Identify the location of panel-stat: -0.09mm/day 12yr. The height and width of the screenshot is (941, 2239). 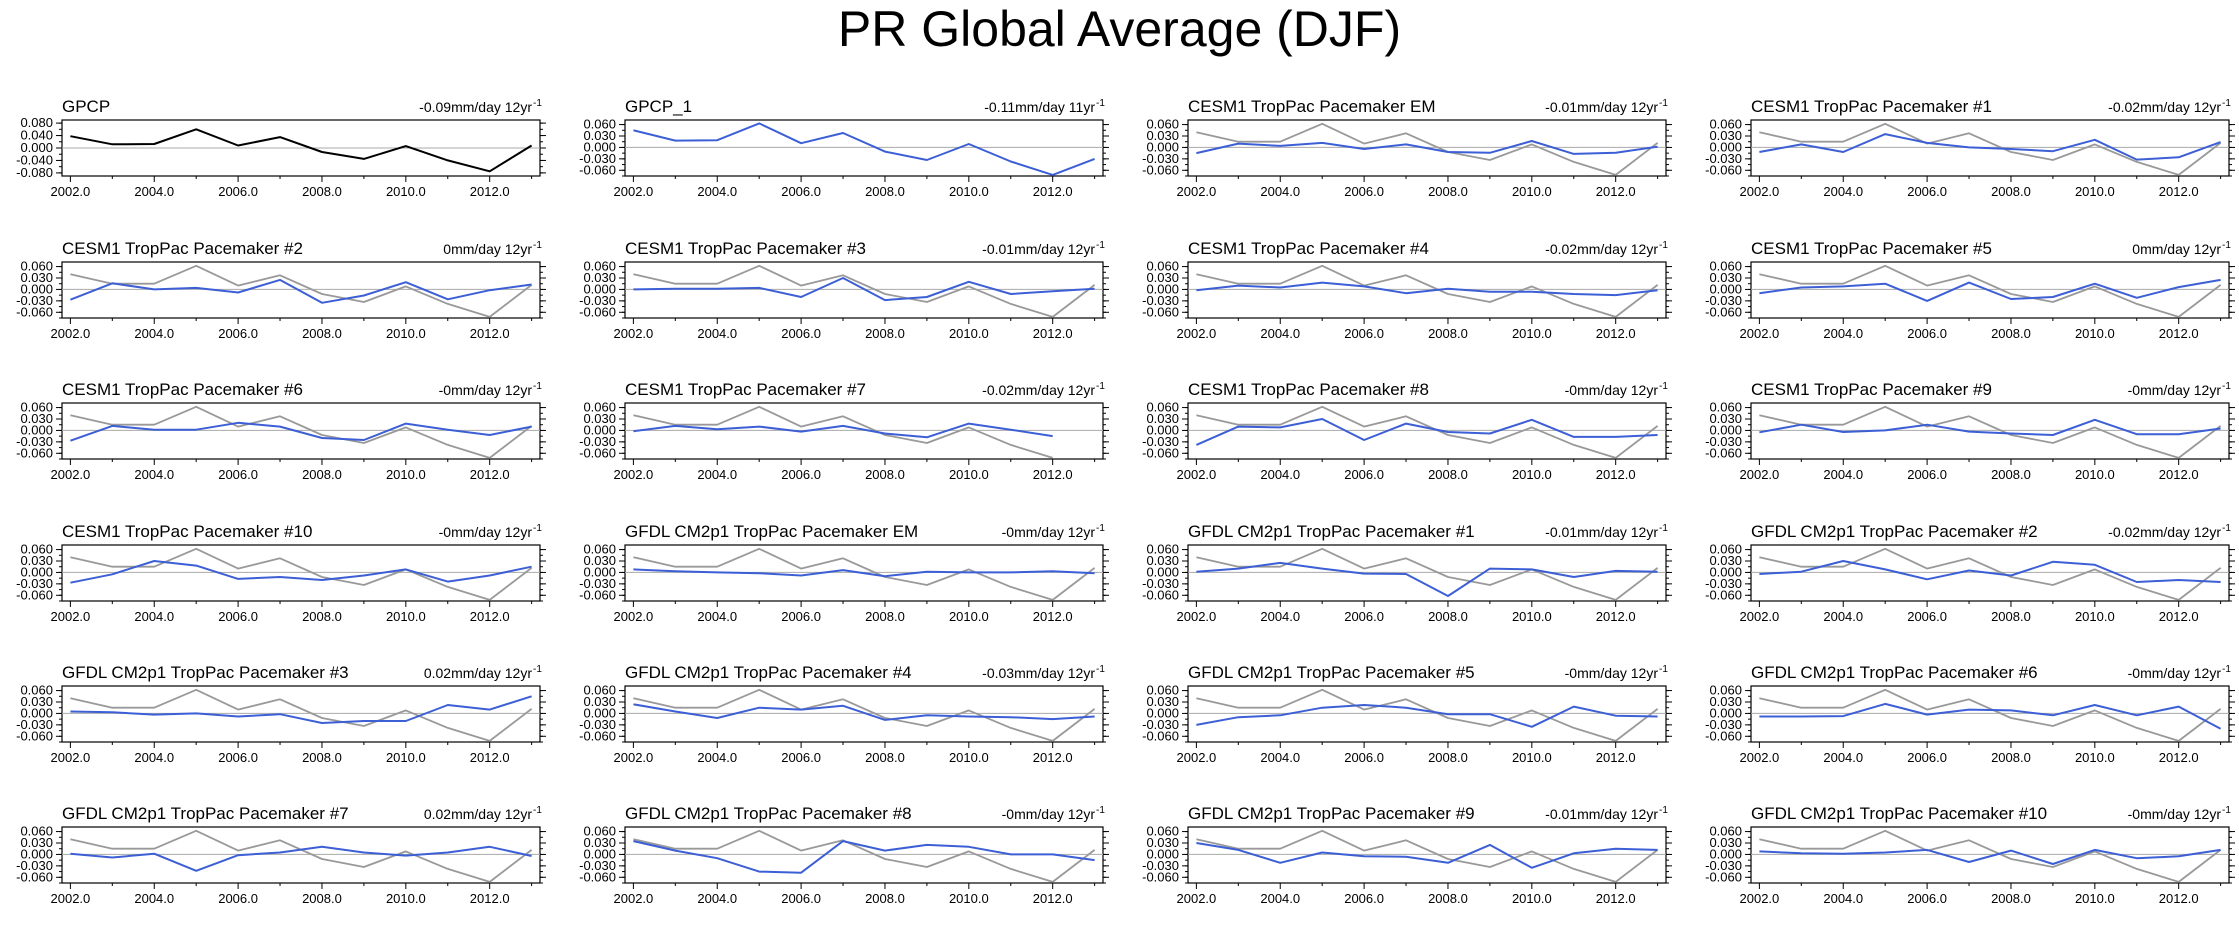
(475, 107).